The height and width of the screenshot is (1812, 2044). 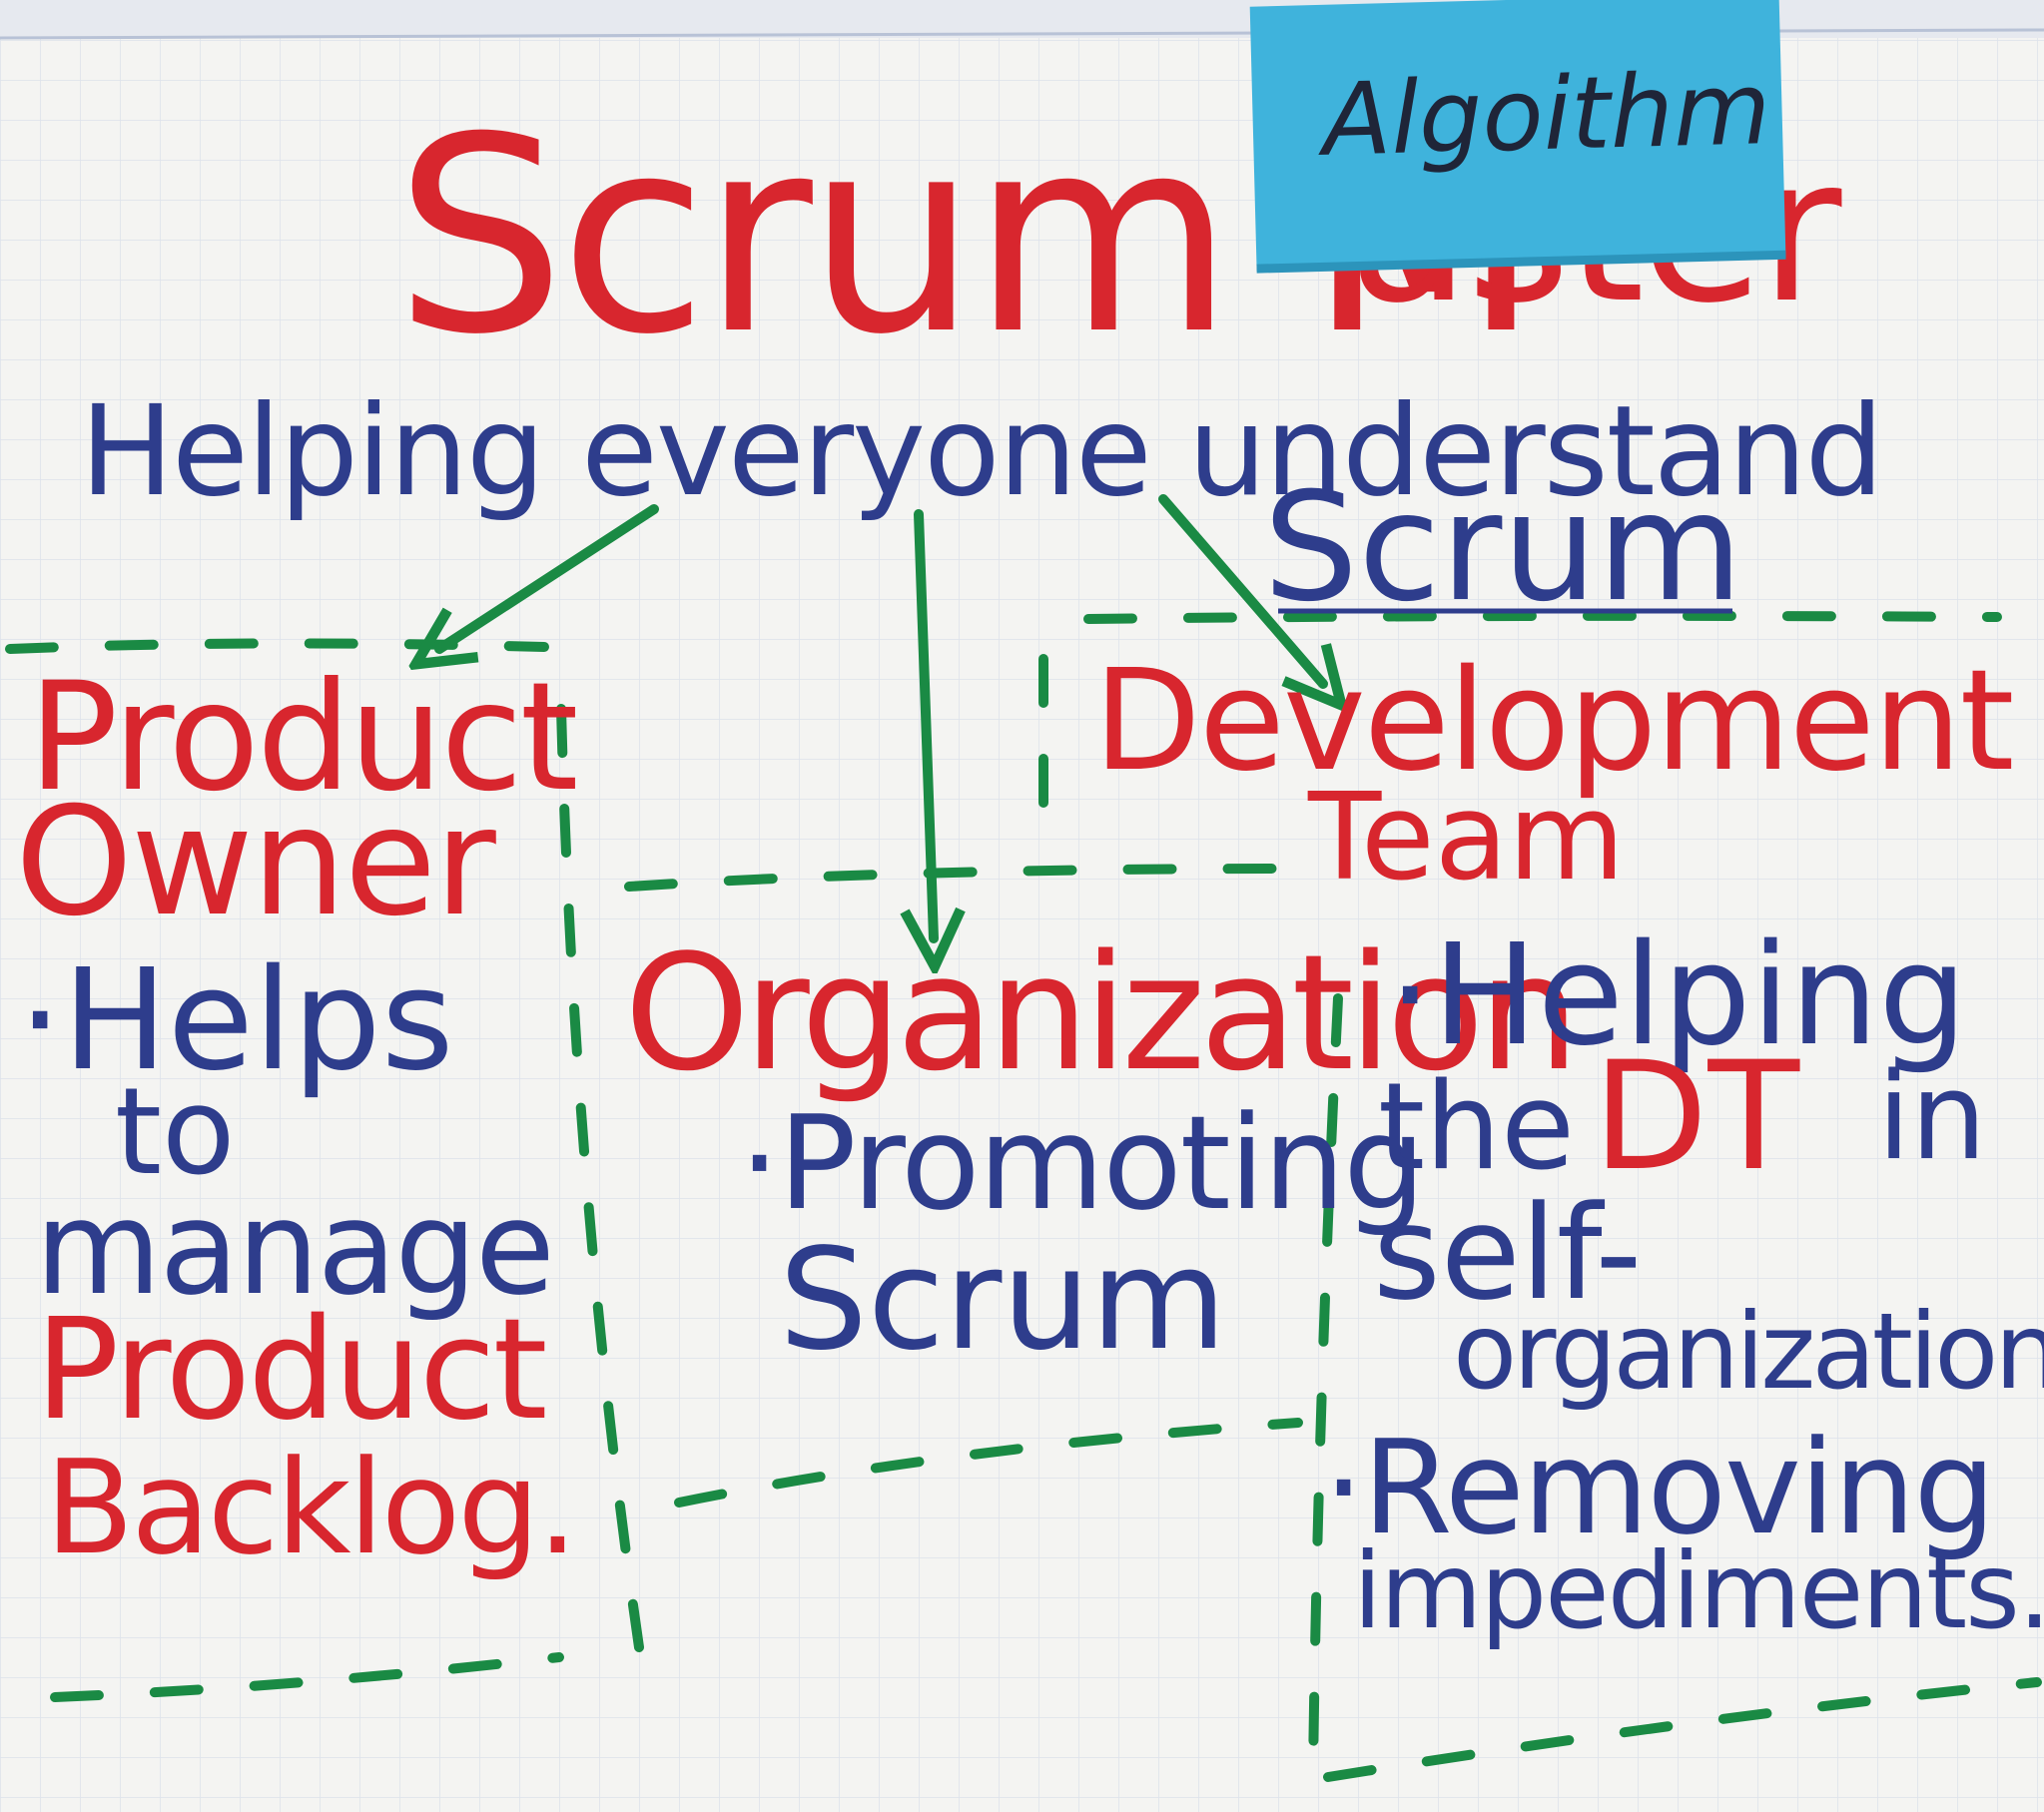 What do you see at coordinates (1748, 1352) in the screenshot?
I see `development-team-line: organization` at bounding box center [1748, 1352].